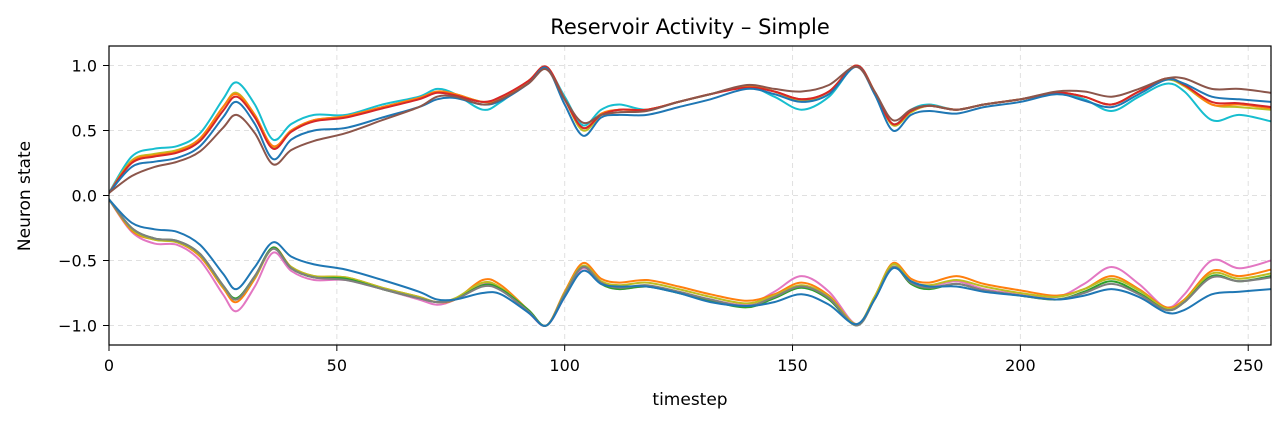 Image resolution: width=1286 pixels, height=424 pixels. What do you see at coordinates (1020, 365) in the screenshot?
I see `x-tick-label: 200` at bounding box center [1020, 365].